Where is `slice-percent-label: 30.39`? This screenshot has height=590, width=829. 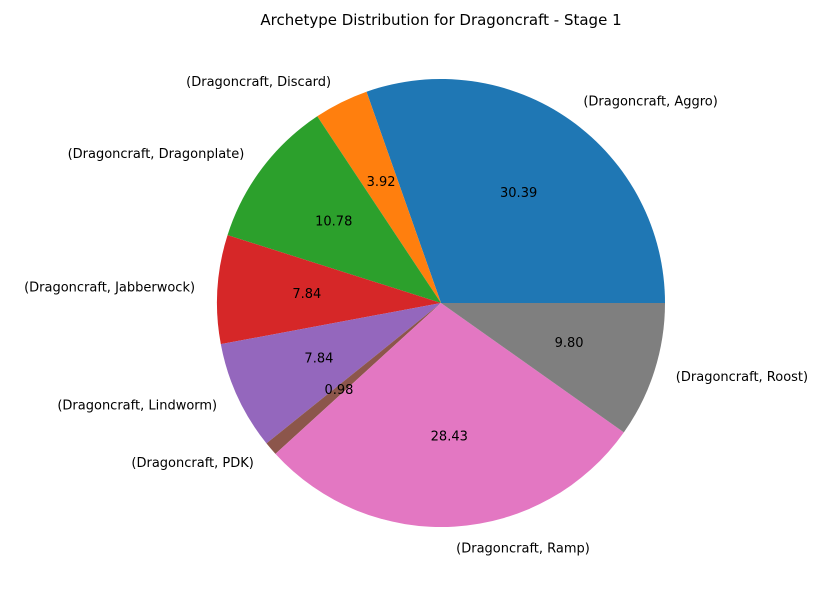
slice-percent-label: 30.39 is located at coordinates (518, 193).